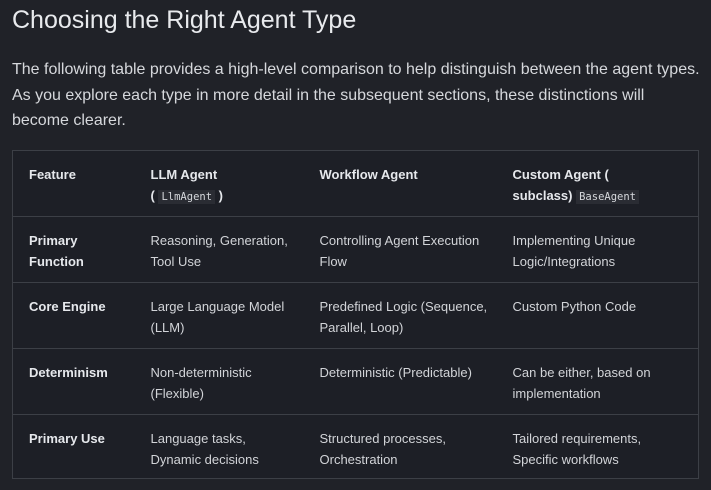 This screenshot has height=490, width=711. What do you see at coordinates (201, 383) in the screenshot?
I see `cell-llm: Non-deterministic (Flexible)` at bounding box center [201, 383].